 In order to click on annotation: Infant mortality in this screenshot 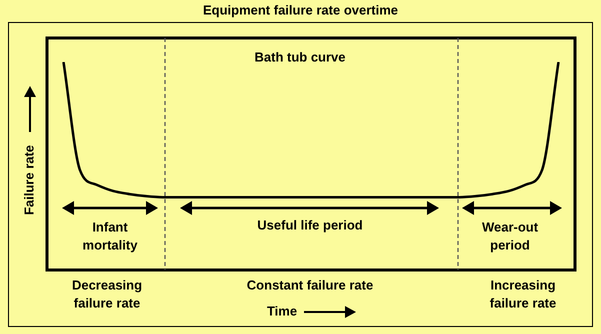, I will do `click(110, 236)`.